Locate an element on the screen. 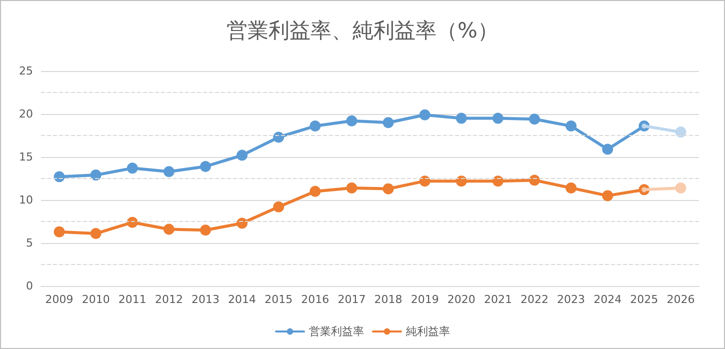  x-tick-label: 2022 is located at coordinates (534, 299).